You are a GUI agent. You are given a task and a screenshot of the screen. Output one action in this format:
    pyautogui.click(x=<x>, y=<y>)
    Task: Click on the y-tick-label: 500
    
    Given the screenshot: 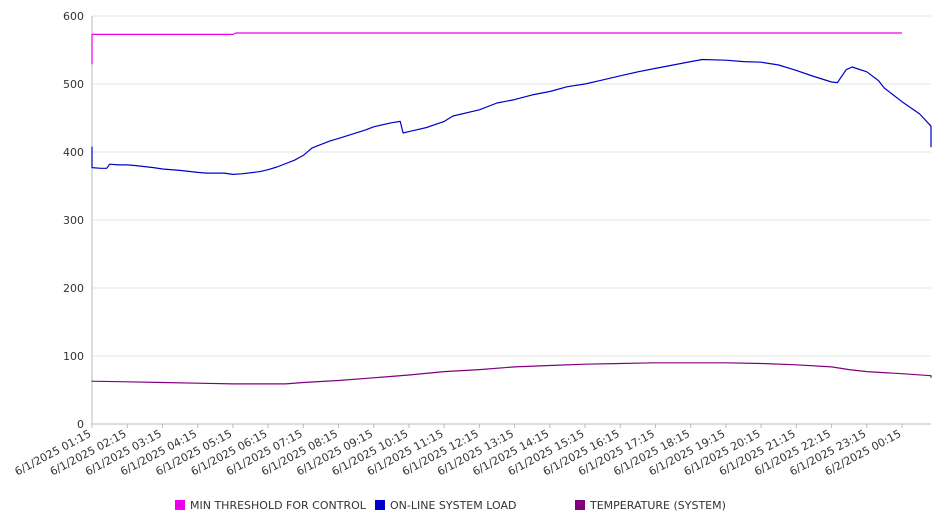 What is the action you would take?
    pyautogui.click(x=73, y=84)
    